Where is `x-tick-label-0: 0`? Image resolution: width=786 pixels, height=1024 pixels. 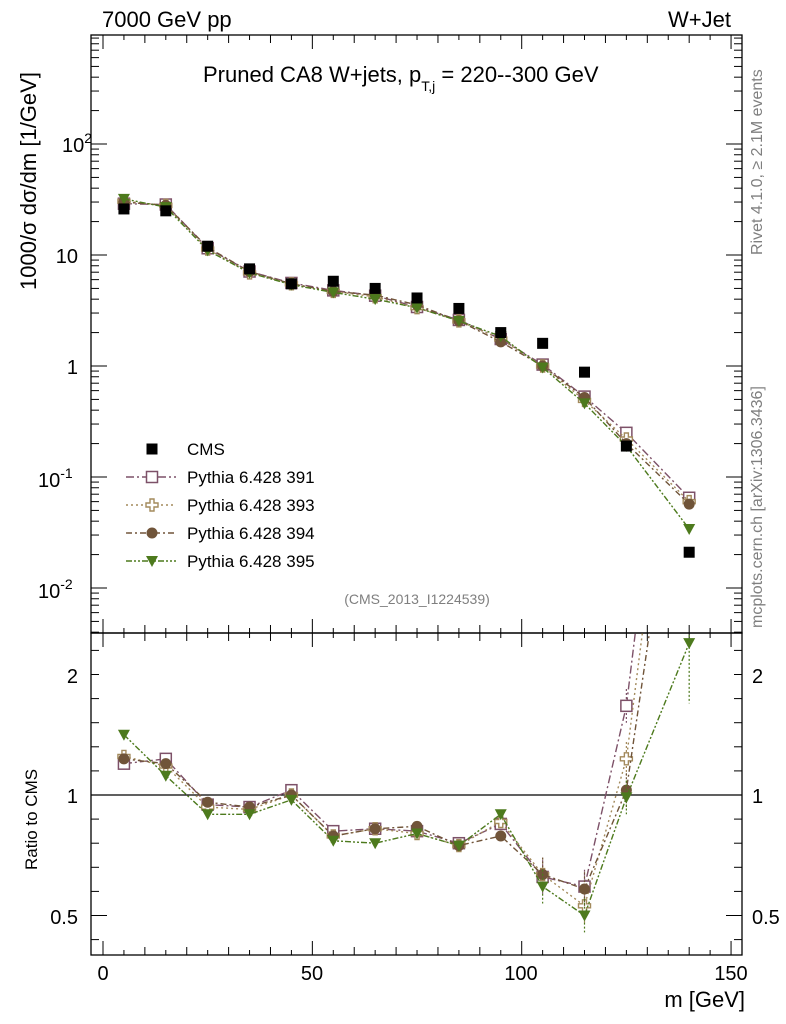 x-tick-label-0: 0 is located at coordinates (102, 974).